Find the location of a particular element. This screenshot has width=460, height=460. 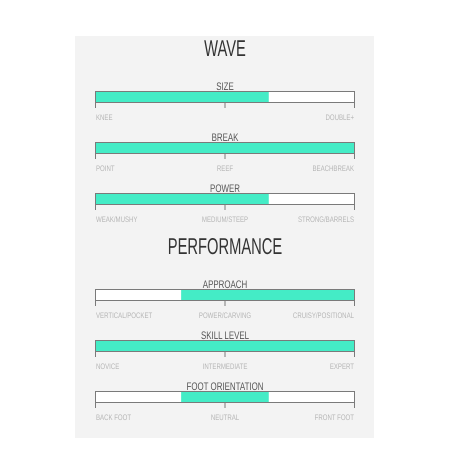

text: FRONT FOOT is located at coordinates (334, 417).